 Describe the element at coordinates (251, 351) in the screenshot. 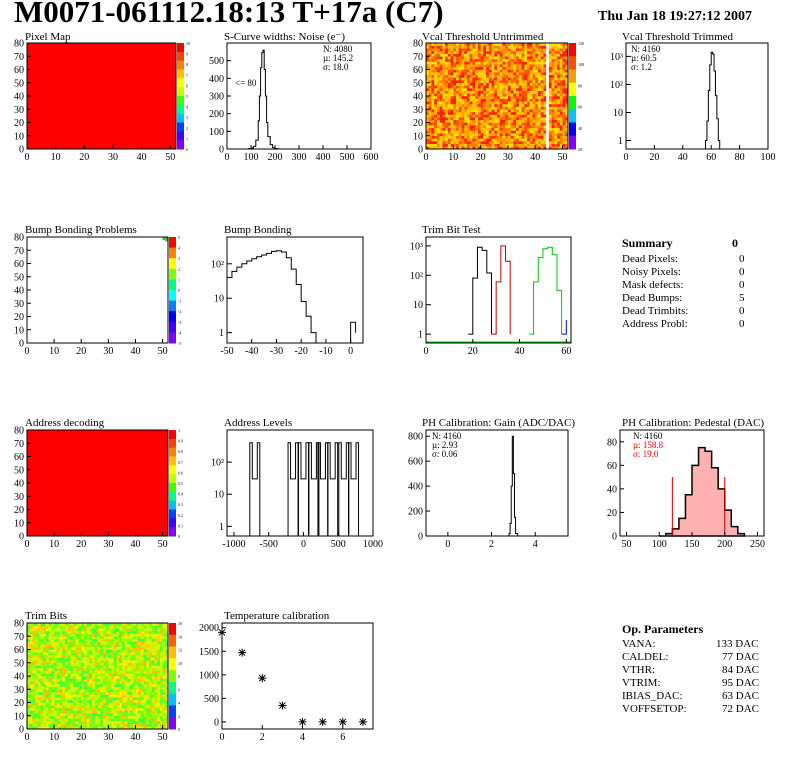

I see `x-tick-label: -40` at that location.